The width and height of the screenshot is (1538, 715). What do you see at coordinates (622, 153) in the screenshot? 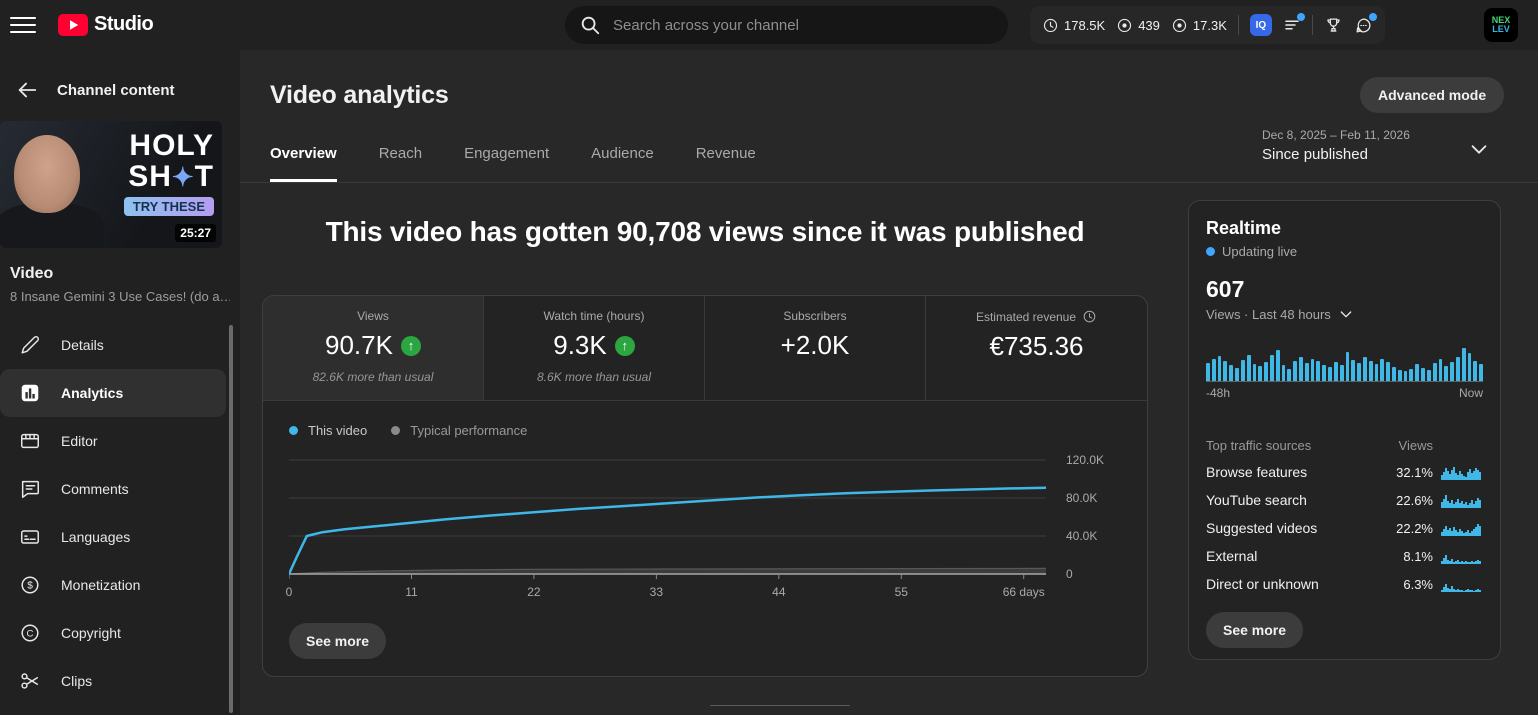
I see `tab-audience: Audience` at bounding box center [622, 153].